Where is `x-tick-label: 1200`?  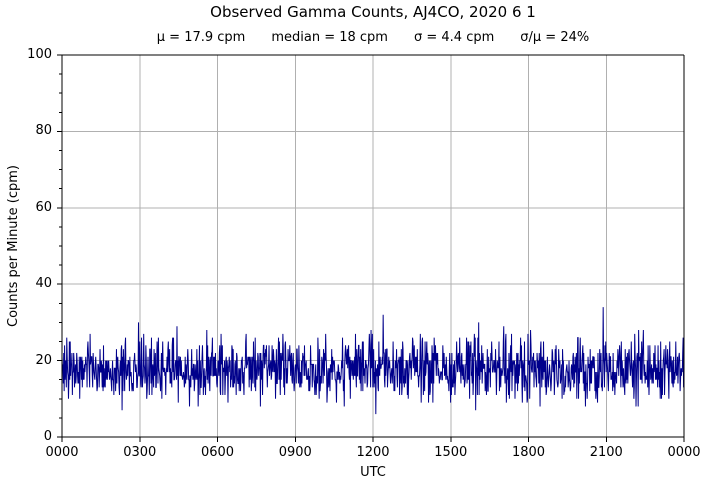
x-tick-label: 1200 is located at coordinates (373, 452).